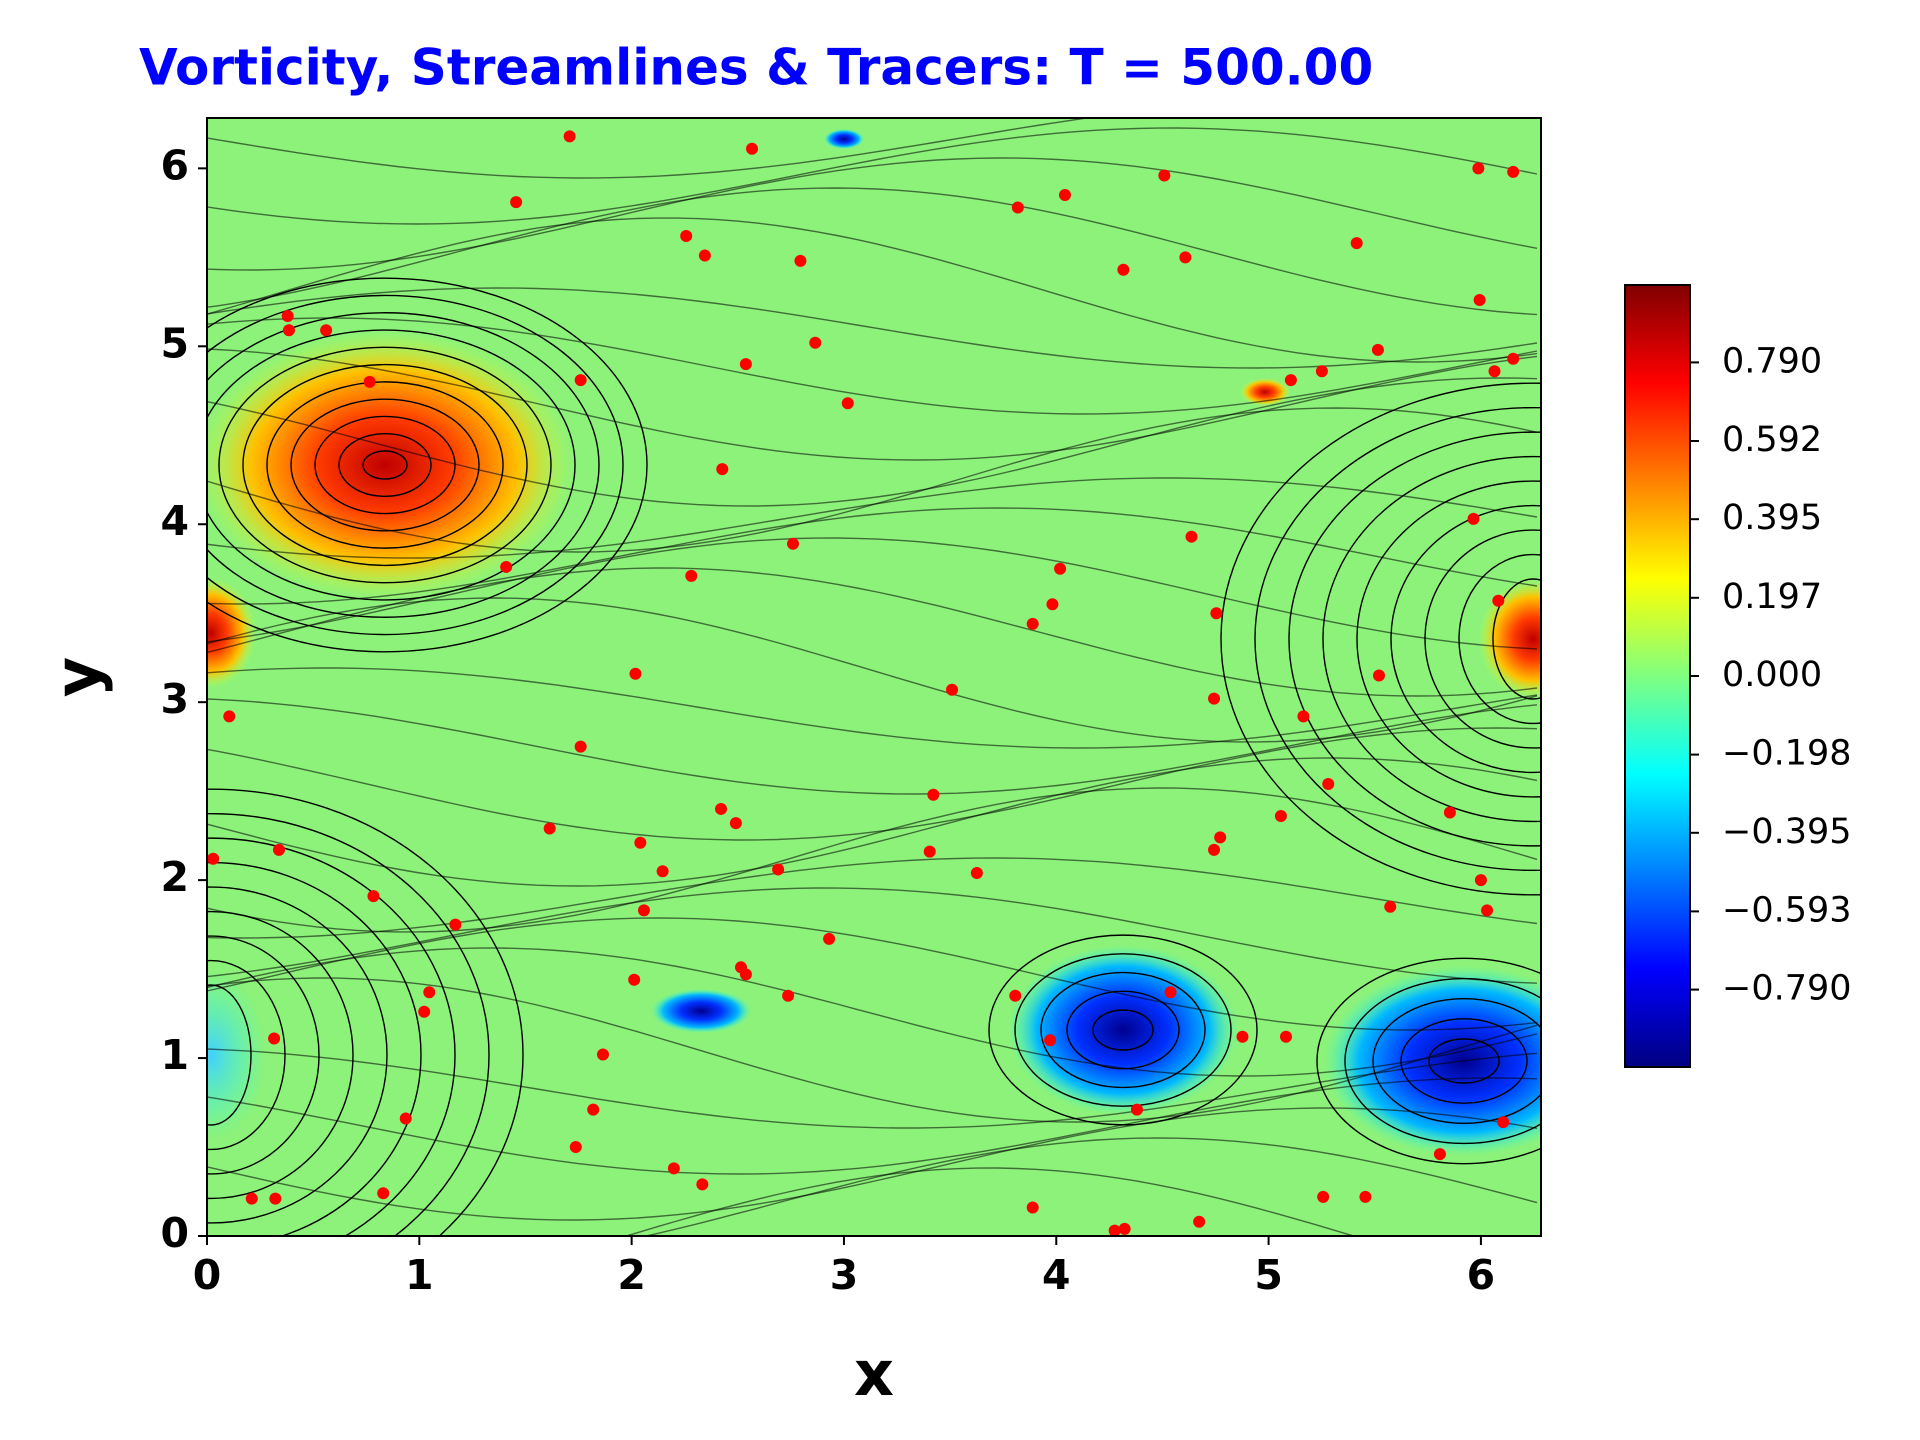  What do you see at coordinates (1657, 676) in the screenshot?
I see `colorbar` at bounding box center [1657, 676].